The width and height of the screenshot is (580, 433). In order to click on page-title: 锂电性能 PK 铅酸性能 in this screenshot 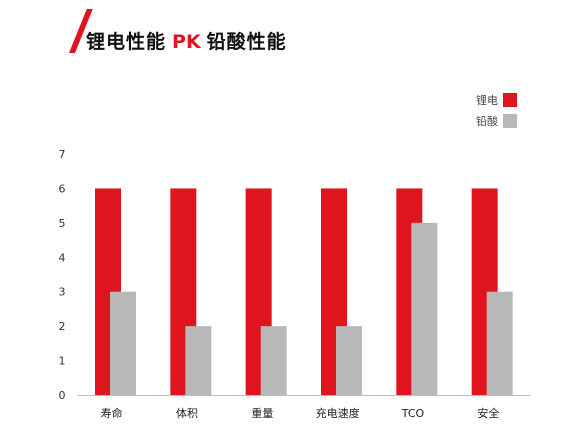, I will do `click(186, 40)`.